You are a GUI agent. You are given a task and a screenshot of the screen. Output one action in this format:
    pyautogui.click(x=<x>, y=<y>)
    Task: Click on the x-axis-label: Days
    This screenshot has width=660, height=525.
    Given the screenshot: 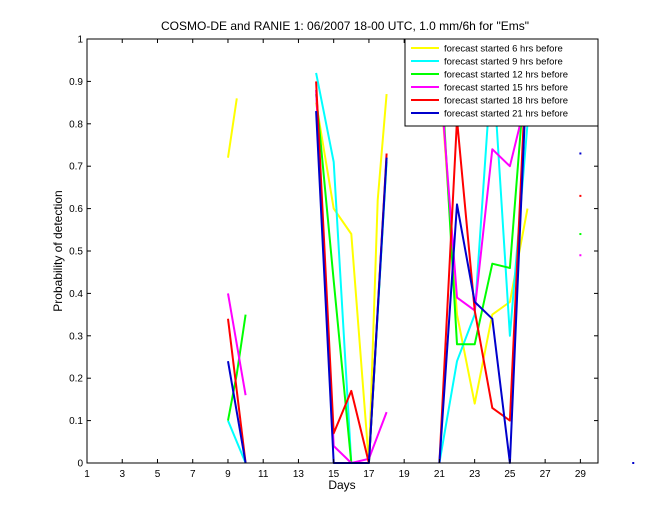 What is the action you would take?
    pyautogui.click(x=341, y=485)
    